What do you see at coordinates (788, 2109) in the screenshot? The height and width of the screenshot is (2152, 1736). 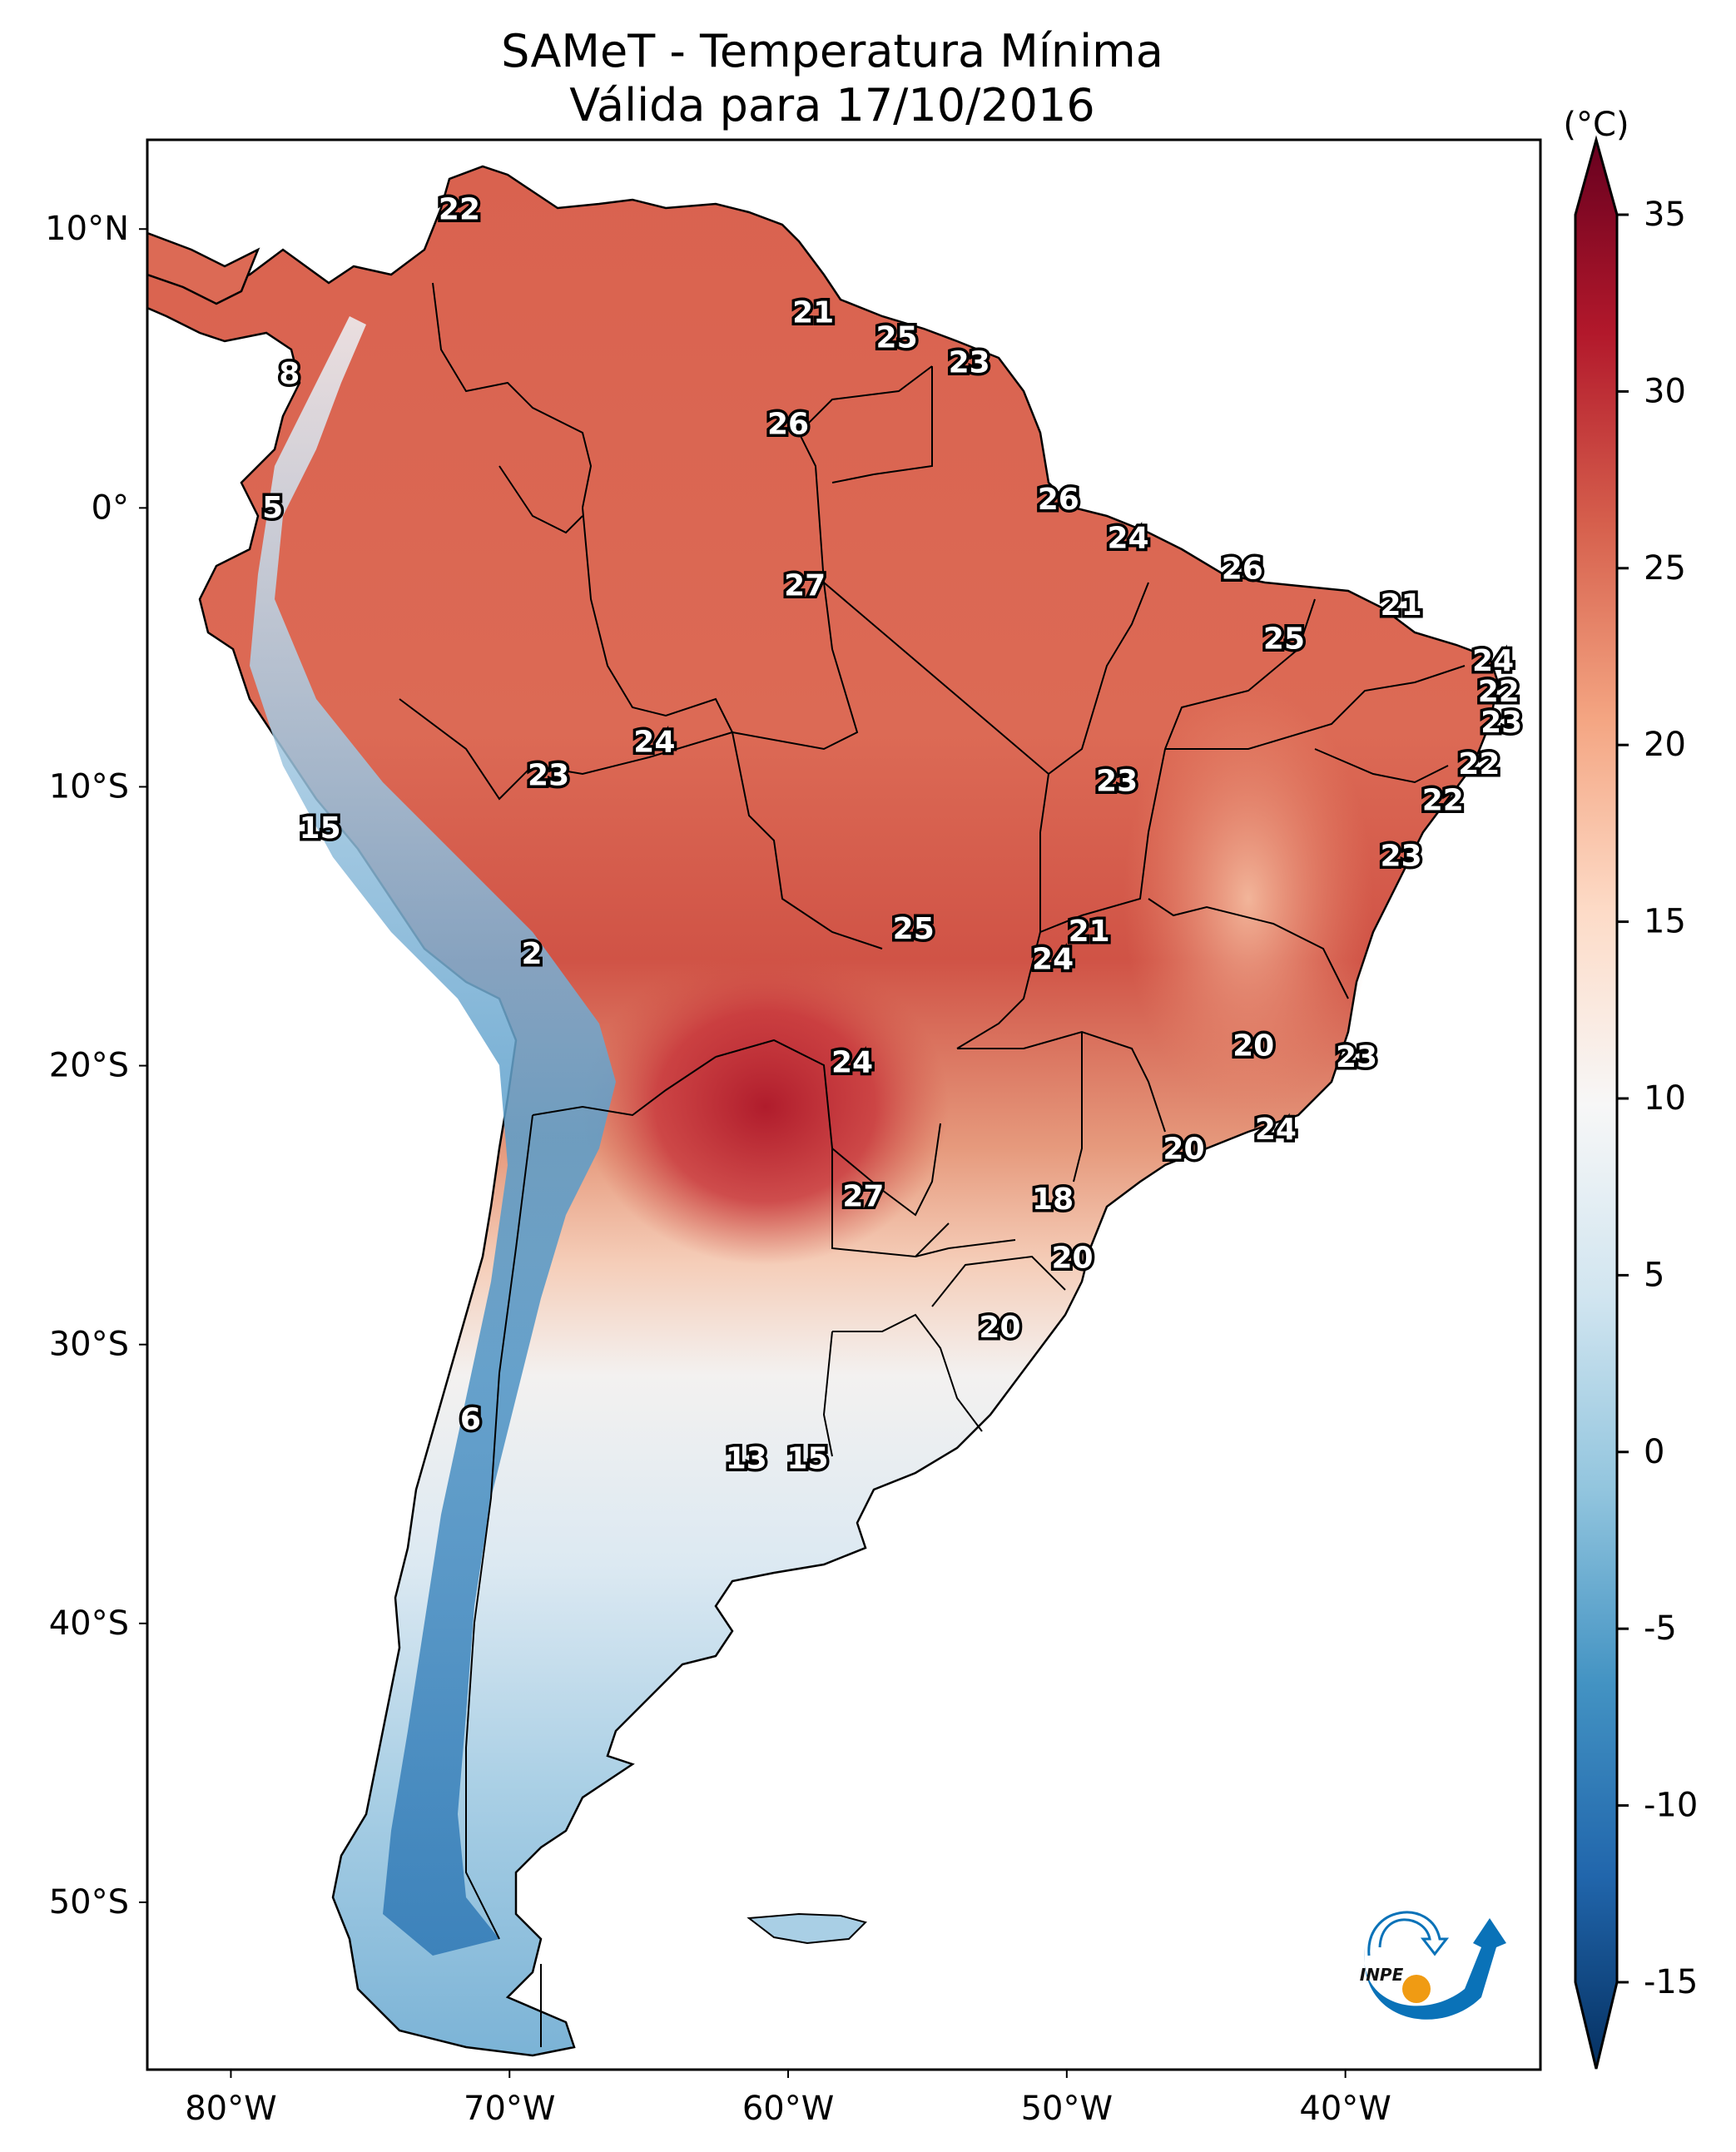 I see `x-tick-label: 60°W` at bounding box center [788, 2109].